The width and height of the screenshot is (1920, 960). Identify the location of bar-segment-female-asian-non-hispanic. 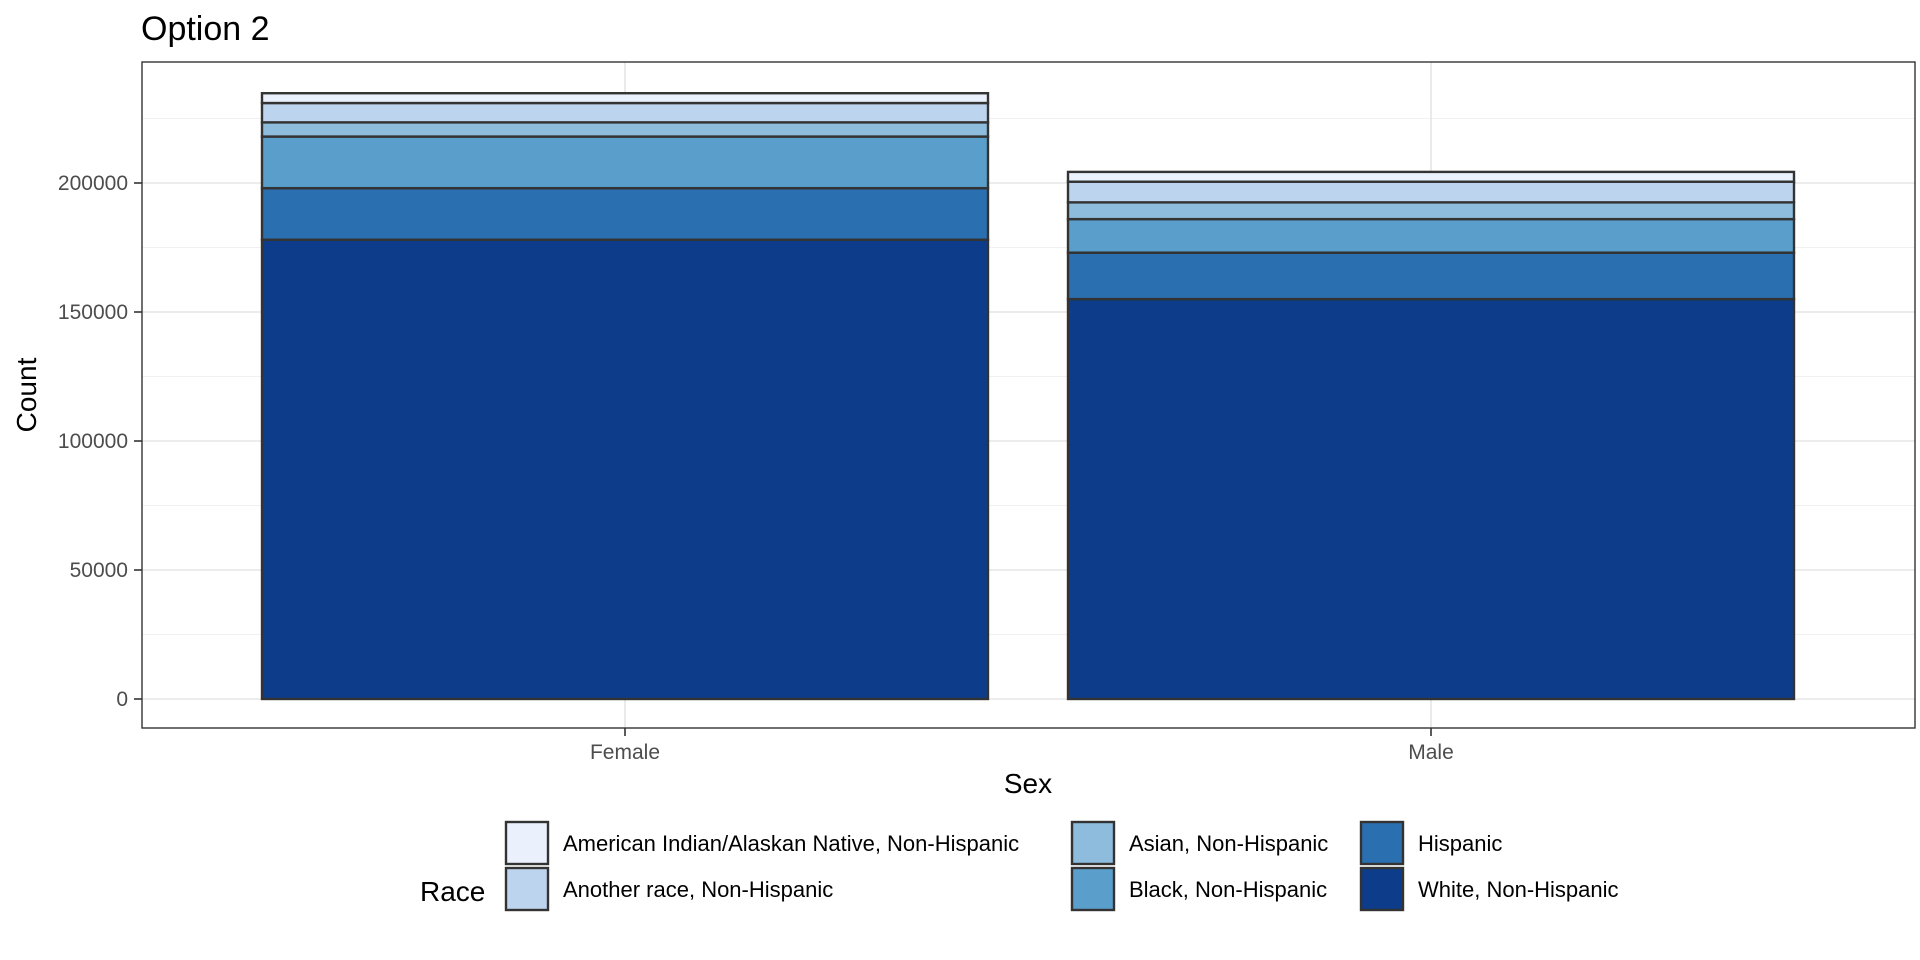
(625, 129).